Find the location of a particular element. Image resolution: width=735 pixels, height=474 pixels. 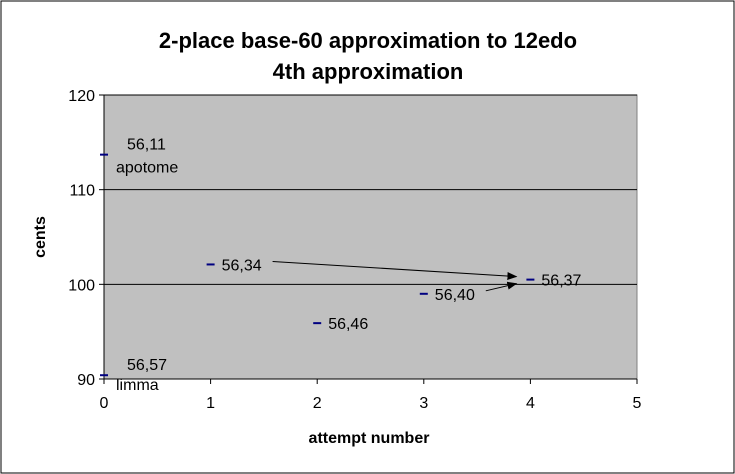

y-axis-label: cents is located at coordinates (40, 237).